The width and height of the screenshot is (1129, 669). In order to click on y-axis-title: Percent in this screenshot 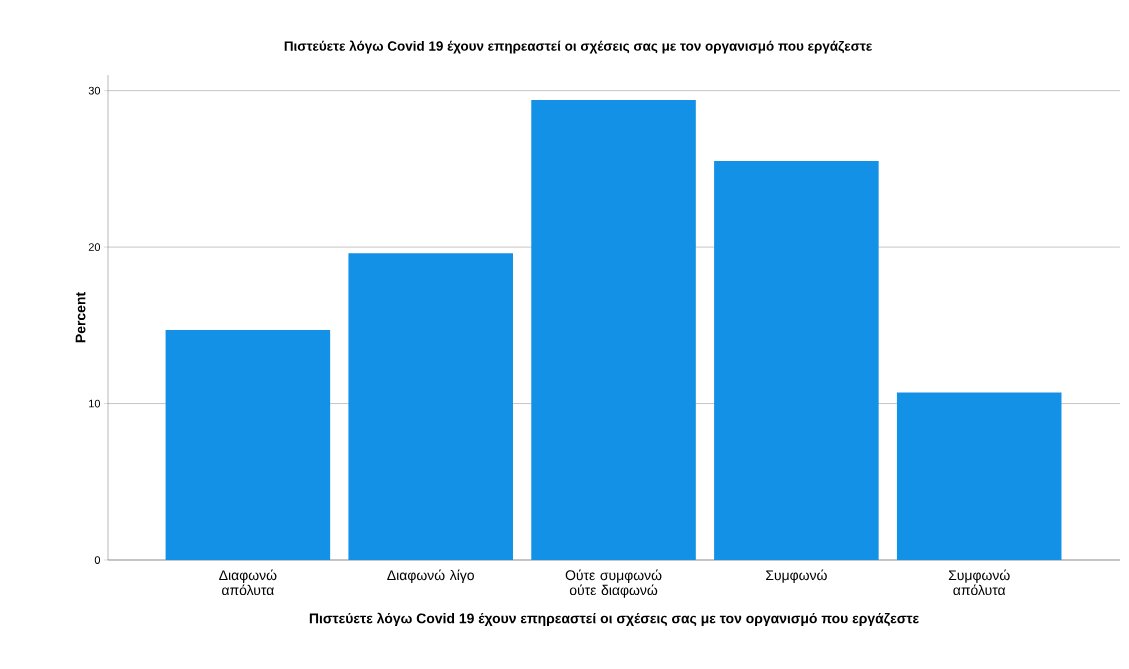, I will do `click(80, 317)`.